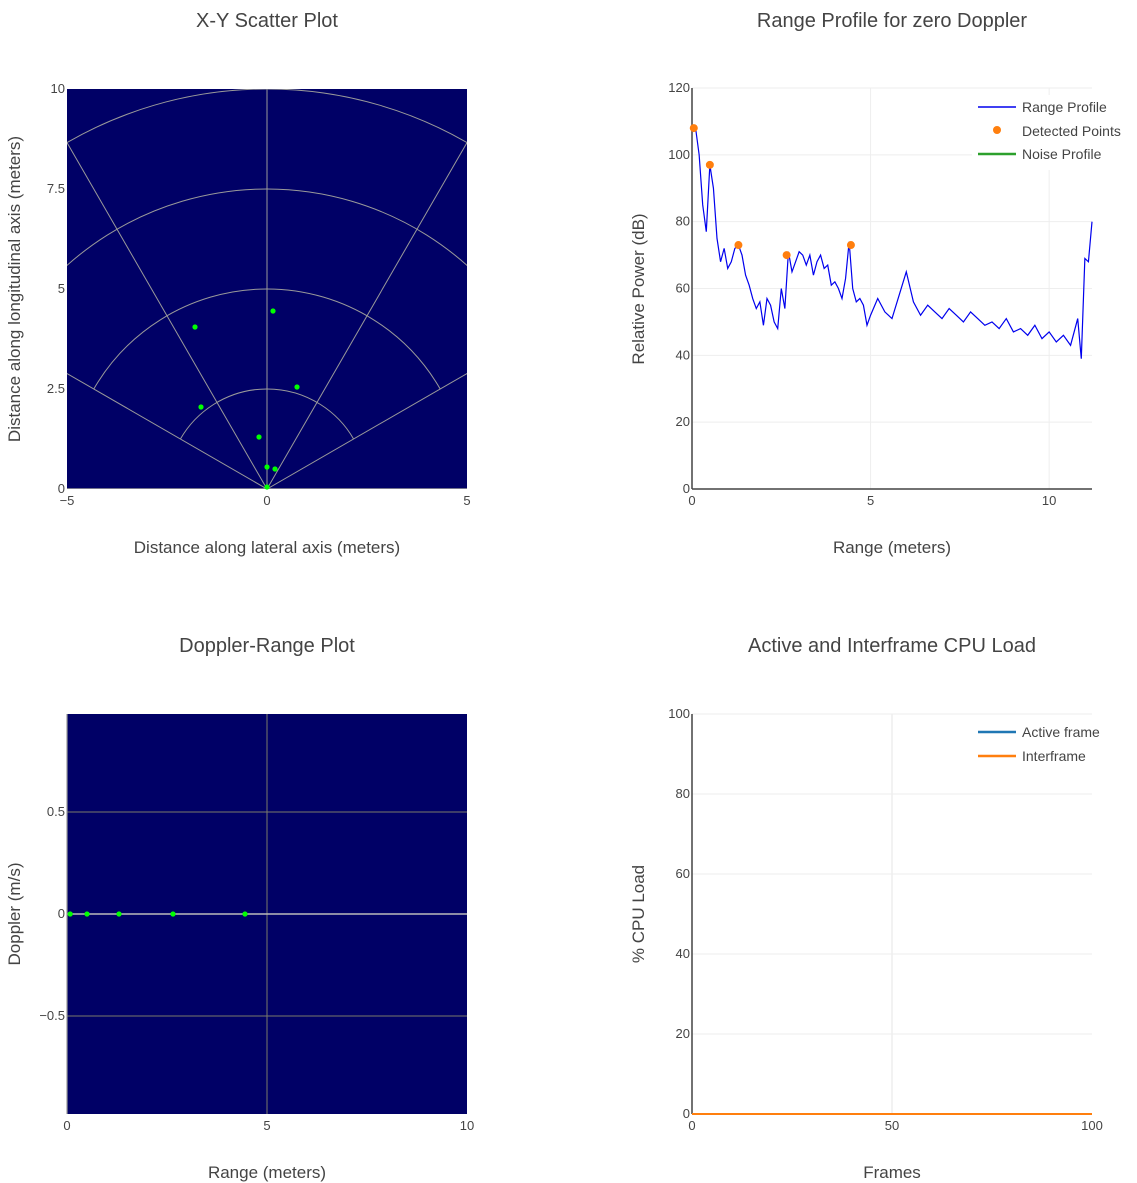  Describe the element at coordinates (1039, 744) in the screenshot. I see `legend: Active frame Interframe` at that location.